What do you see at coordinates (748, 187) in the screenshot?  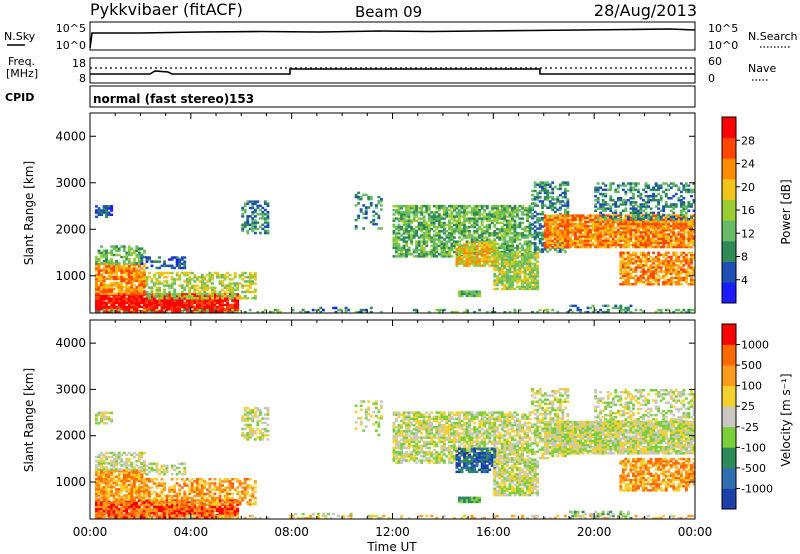 I see `colorbar-tick-label: 20` at bounding box center [748, 187].